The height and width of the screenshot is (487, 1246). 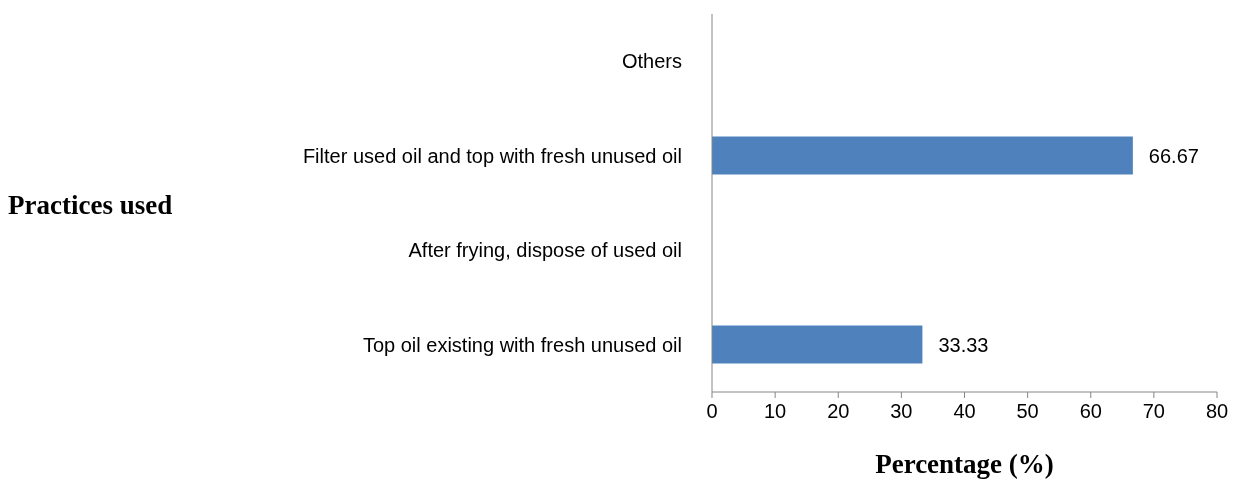 What do you see at coordinates (90, 205) in the screenshot?
I see `y-axis-title: Practices used` at bounding box center [90, 205].